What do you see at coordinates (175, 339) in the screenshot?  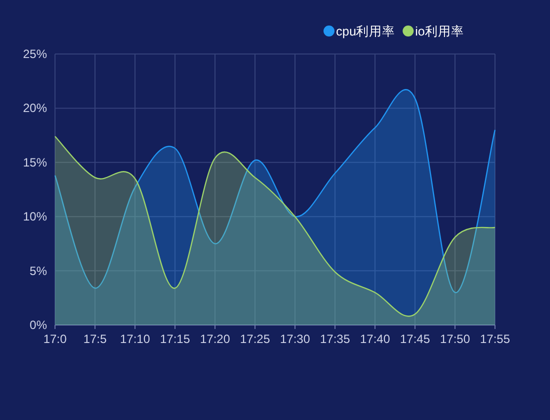 I see `x-tick-label: 17:15` at bounding box center [175, 339].